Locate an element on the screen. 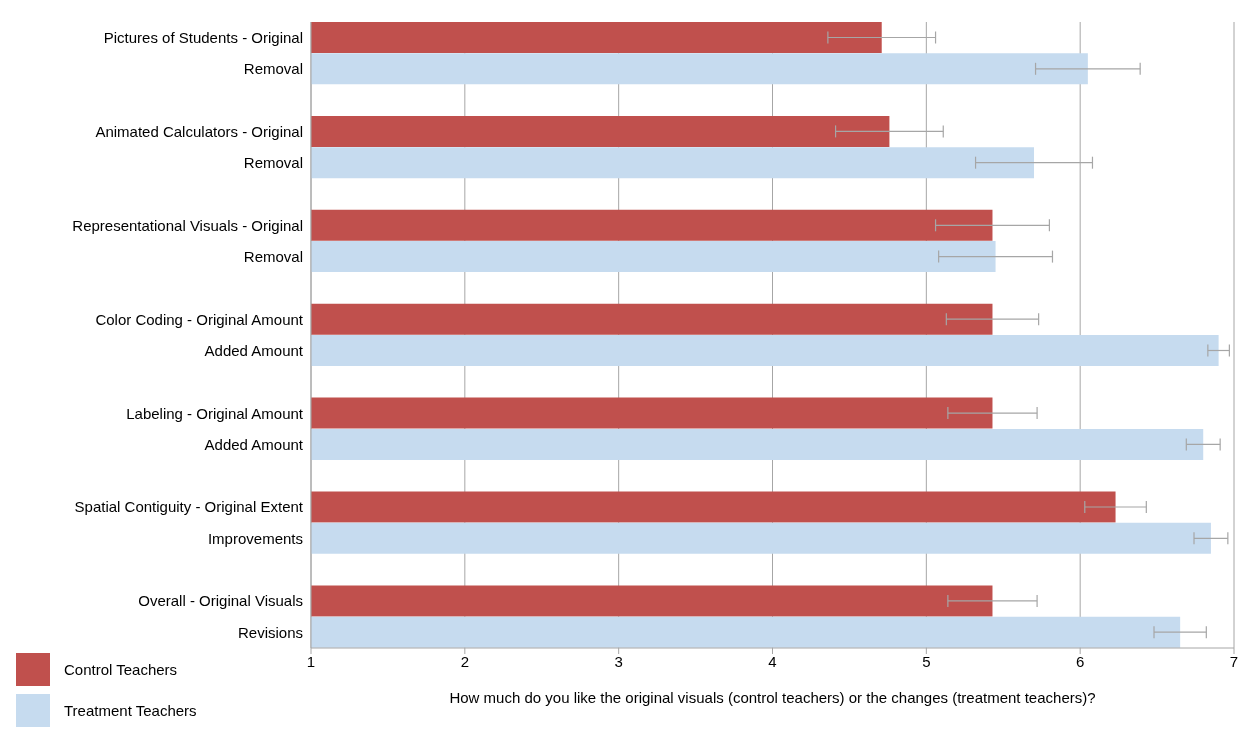  legend-label: Treatment Teachers is located at coordinates (130, 710).